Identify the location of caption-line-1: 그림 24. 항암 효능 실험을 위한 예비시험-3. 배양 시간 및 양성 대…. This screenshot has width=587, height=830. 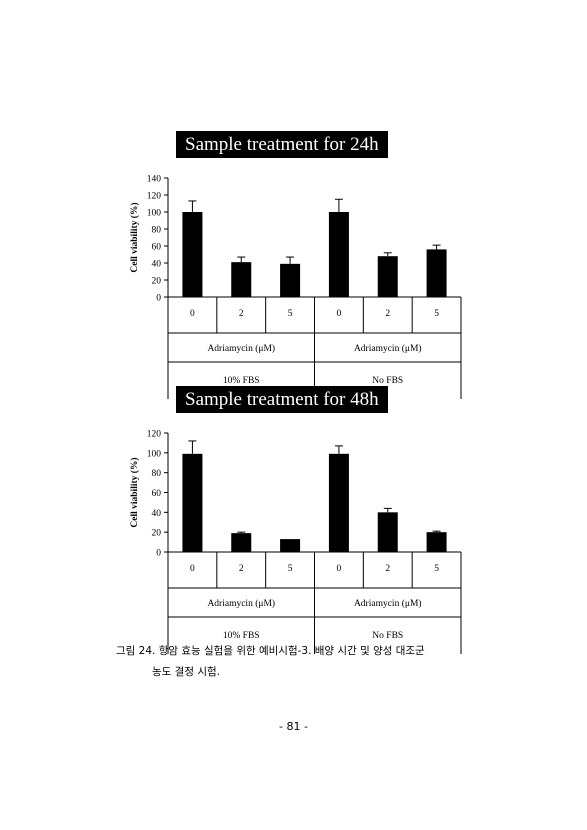
(270, 651).